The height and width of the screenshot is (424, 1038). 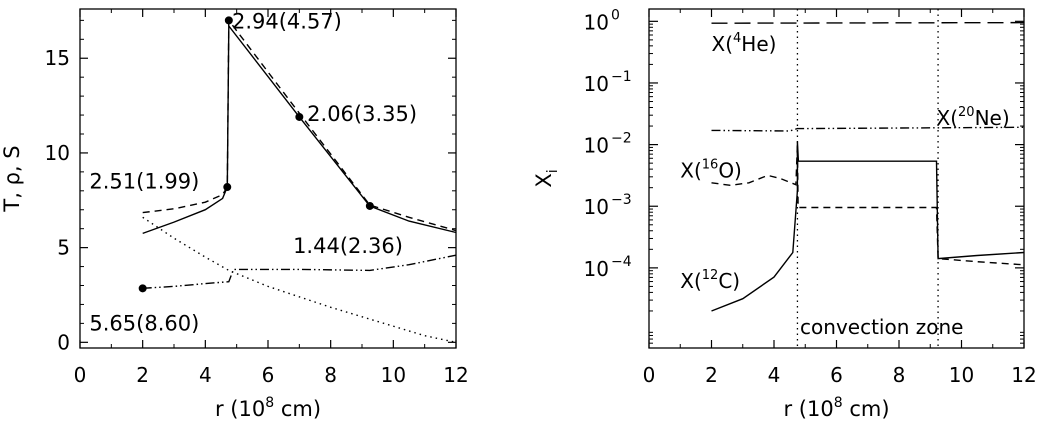 What do you see at coordinates (621, 77) in the screenshot?
I see `y-tick-exponent: −1` at bounding box center [621, 77].